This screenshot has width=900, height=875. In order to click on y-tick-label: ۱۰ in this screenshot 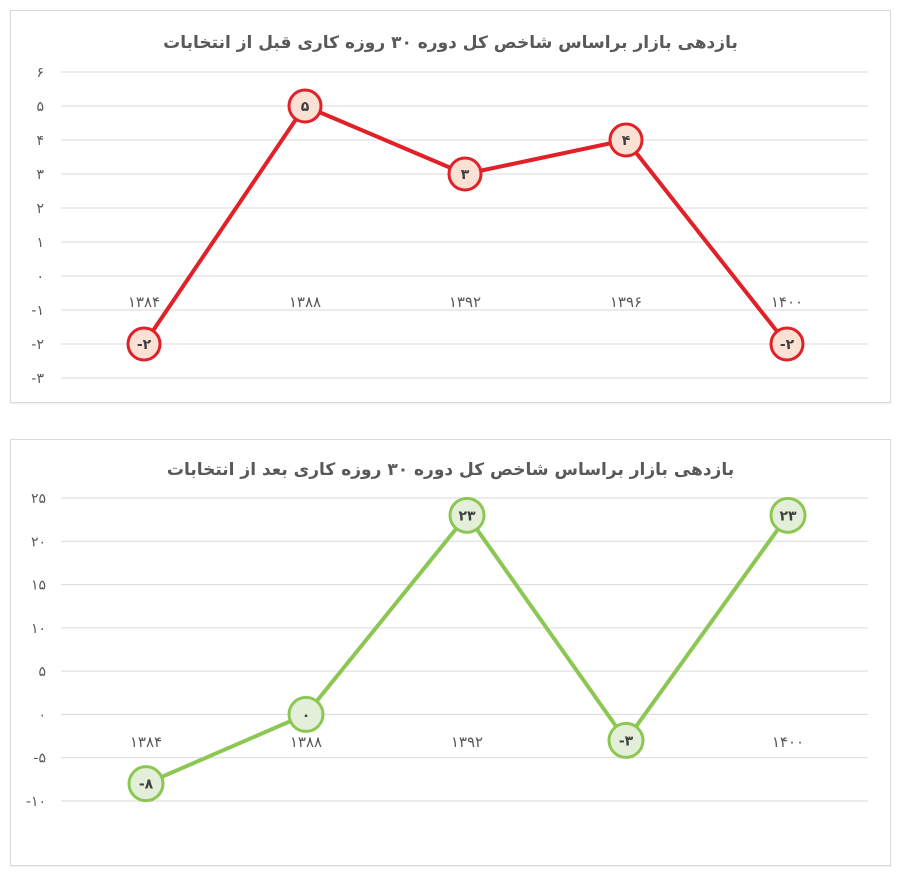, I will do `click(38, 629)`.